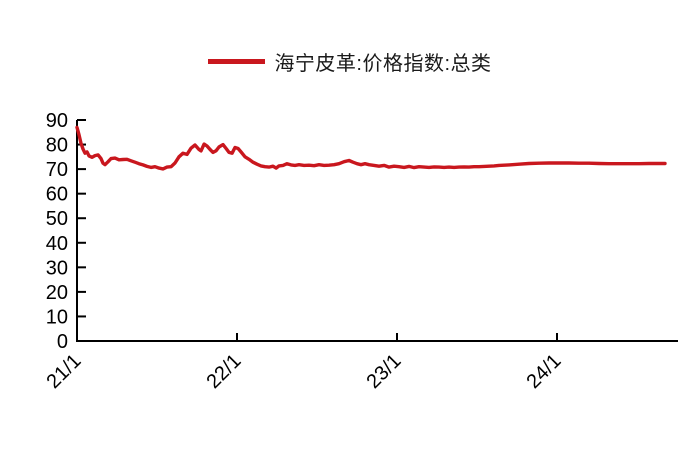 This screenshot has height=469, width=700. What do you see at coordinates (223, 371) in the screenshot?
I see `x-axis-tick-label: 22/1` at bounding box center [223, 371].